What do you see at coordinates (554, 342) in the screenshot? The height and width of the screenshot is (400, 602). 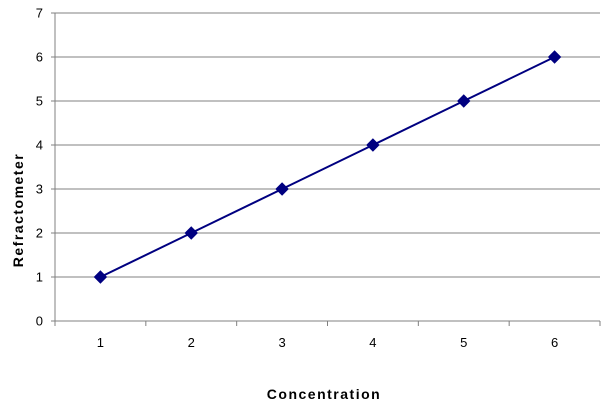 I see `x-tick-label-6: 6` at bounding box center [554, 342].